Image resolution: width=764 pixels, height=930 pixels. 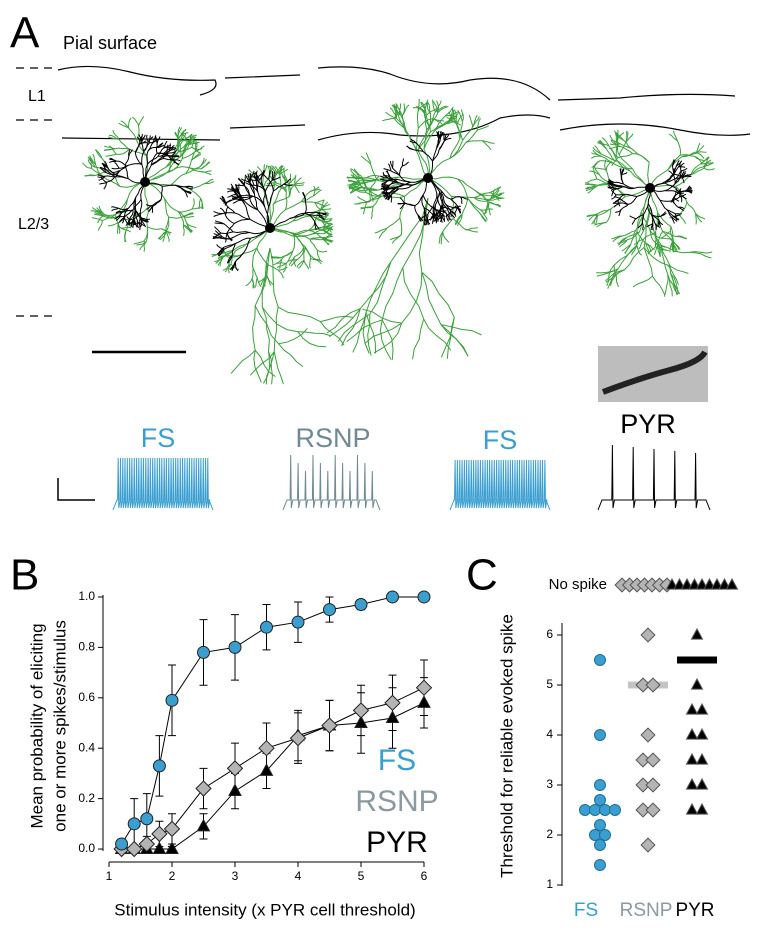 What do you see at coordinates (697, 660) in the screenshot?
I see `median-bar` at bounding box center [697, 660].